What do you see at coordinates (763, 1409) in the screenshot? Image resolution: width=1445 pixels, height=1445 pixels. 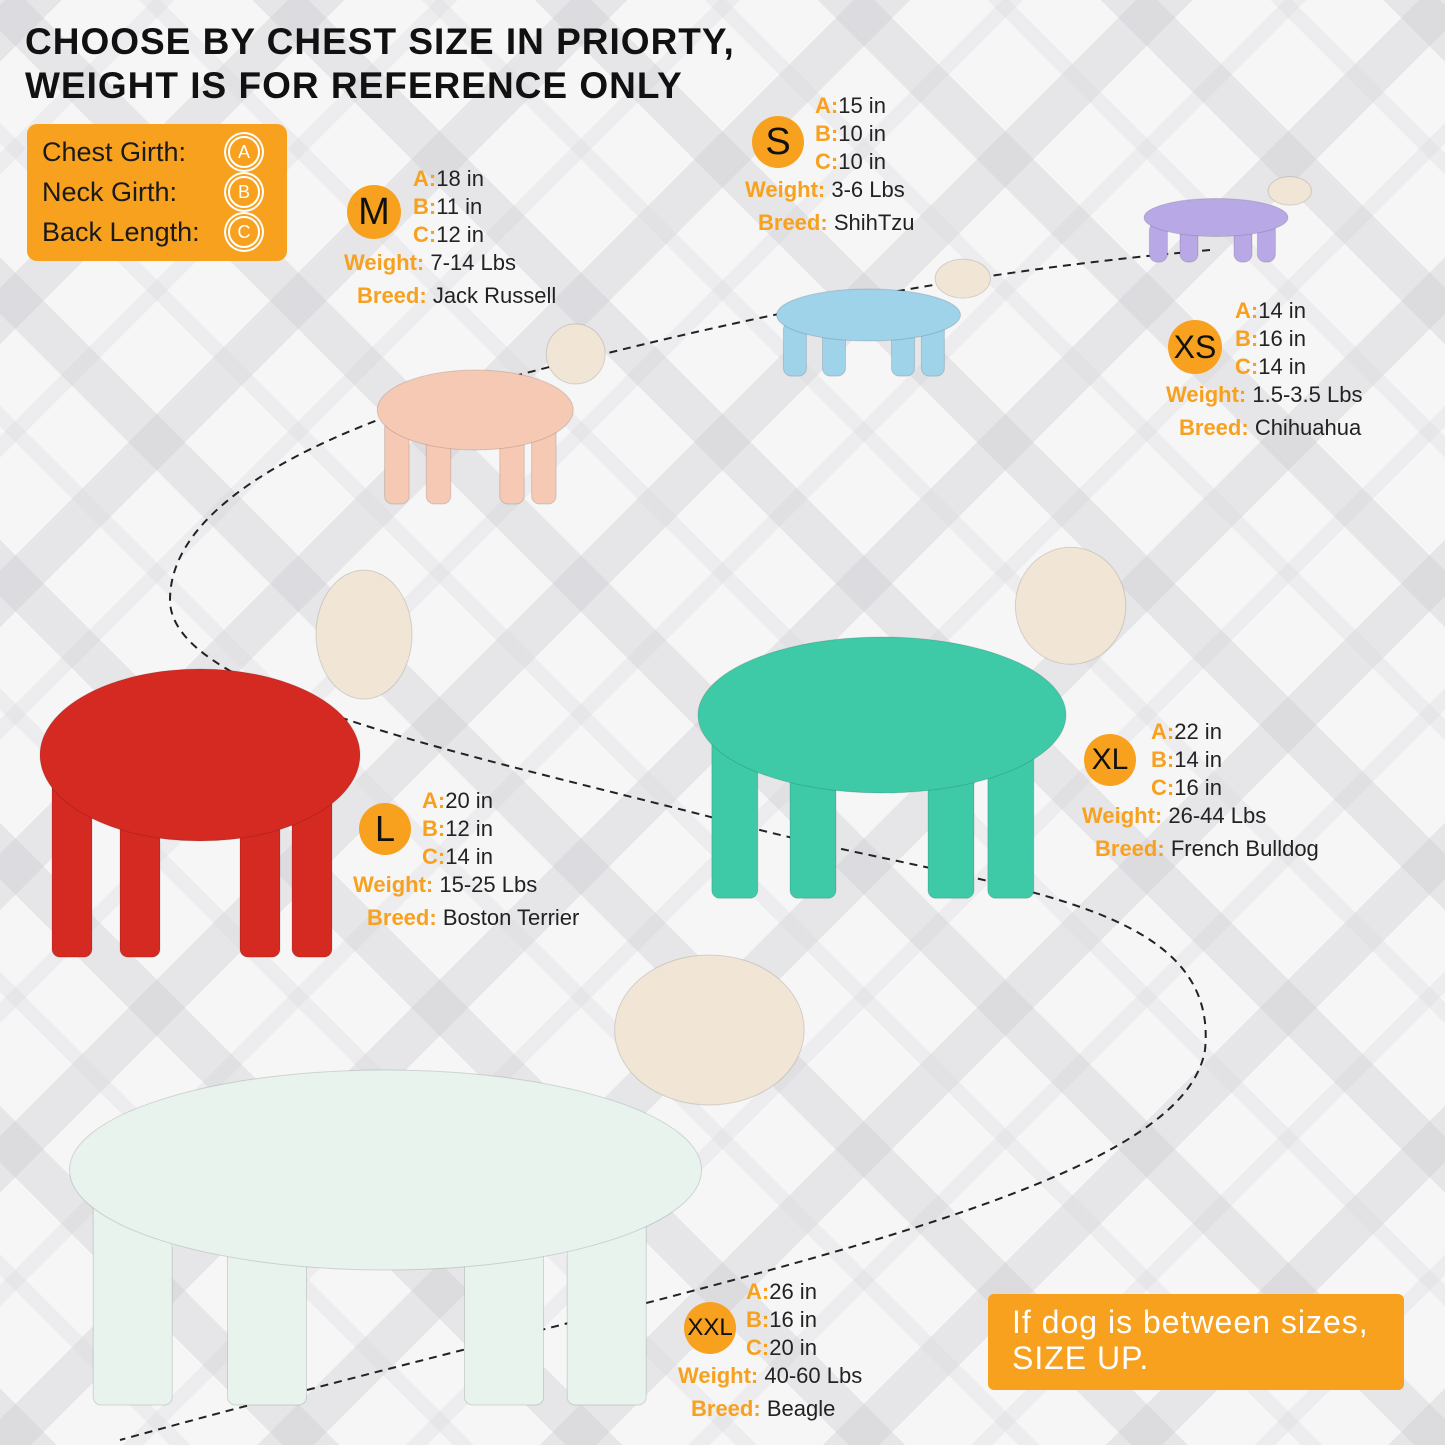 I see `breed-row: Breed: Beagle` at bounding box center [763, 1409].